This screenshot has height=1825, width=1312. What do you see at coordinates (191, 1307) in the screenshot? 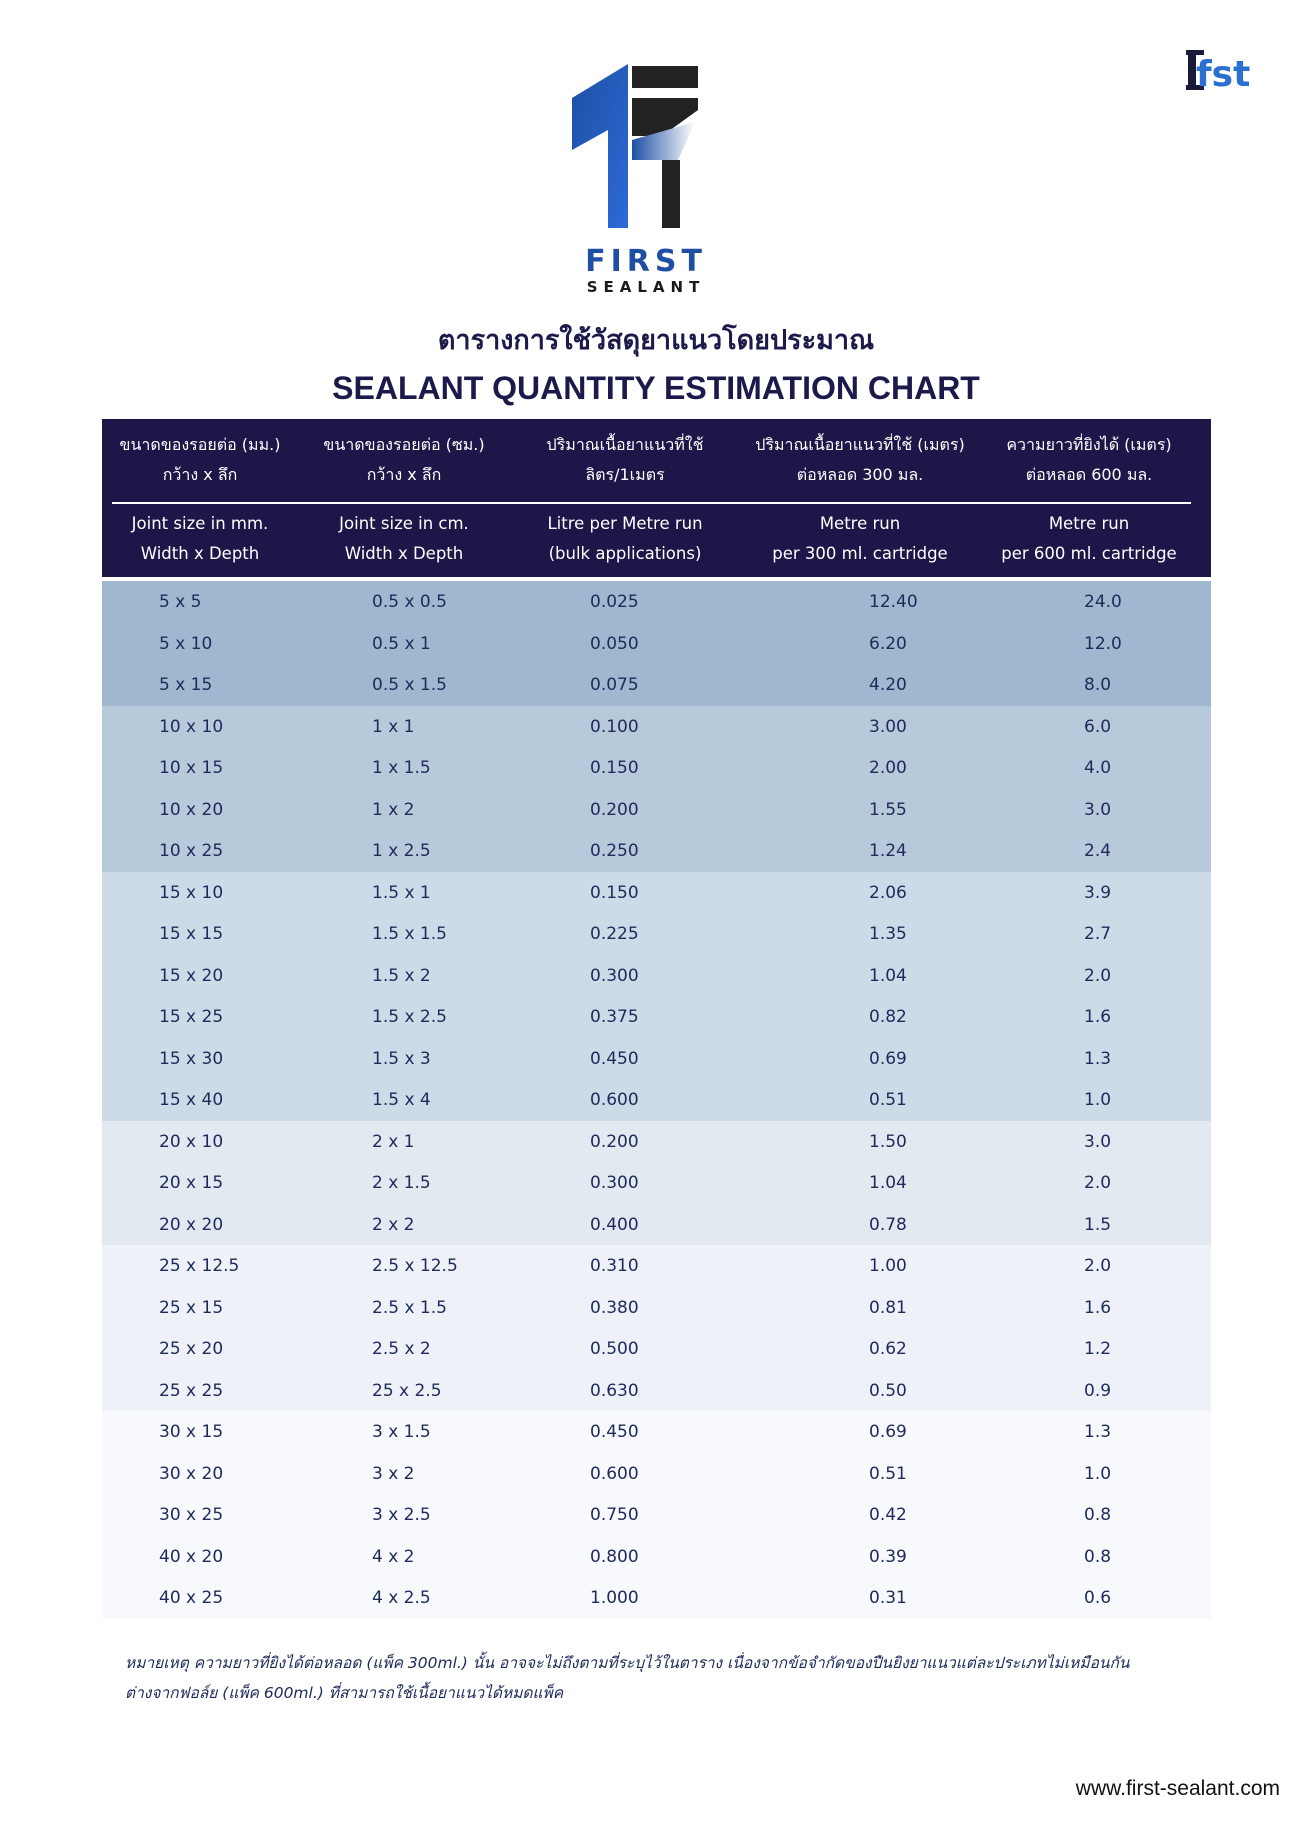
I see `cell-joint-mm: 25 x 15` at bounding box center [191, 1307].